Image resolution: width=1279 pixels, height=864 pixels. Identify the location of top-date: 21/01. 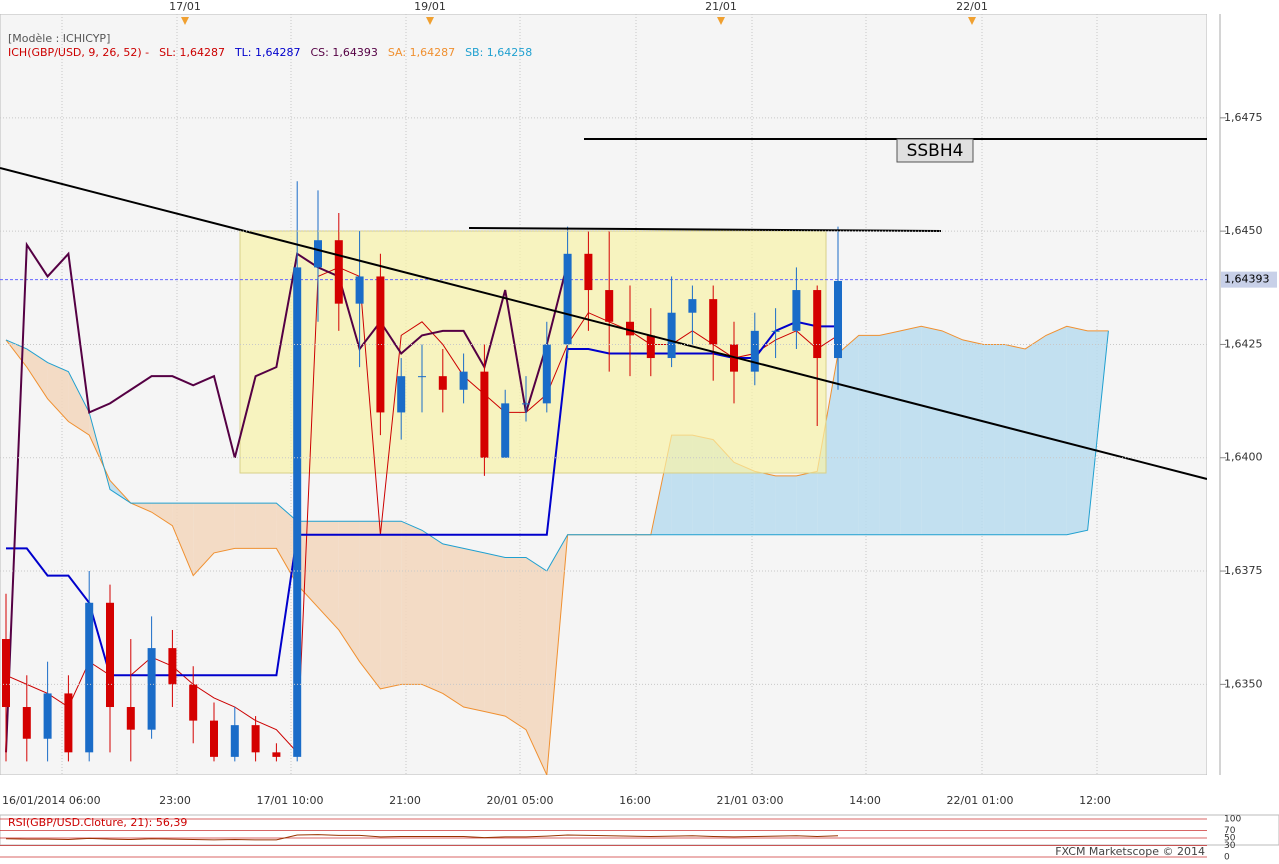
(721, 6).